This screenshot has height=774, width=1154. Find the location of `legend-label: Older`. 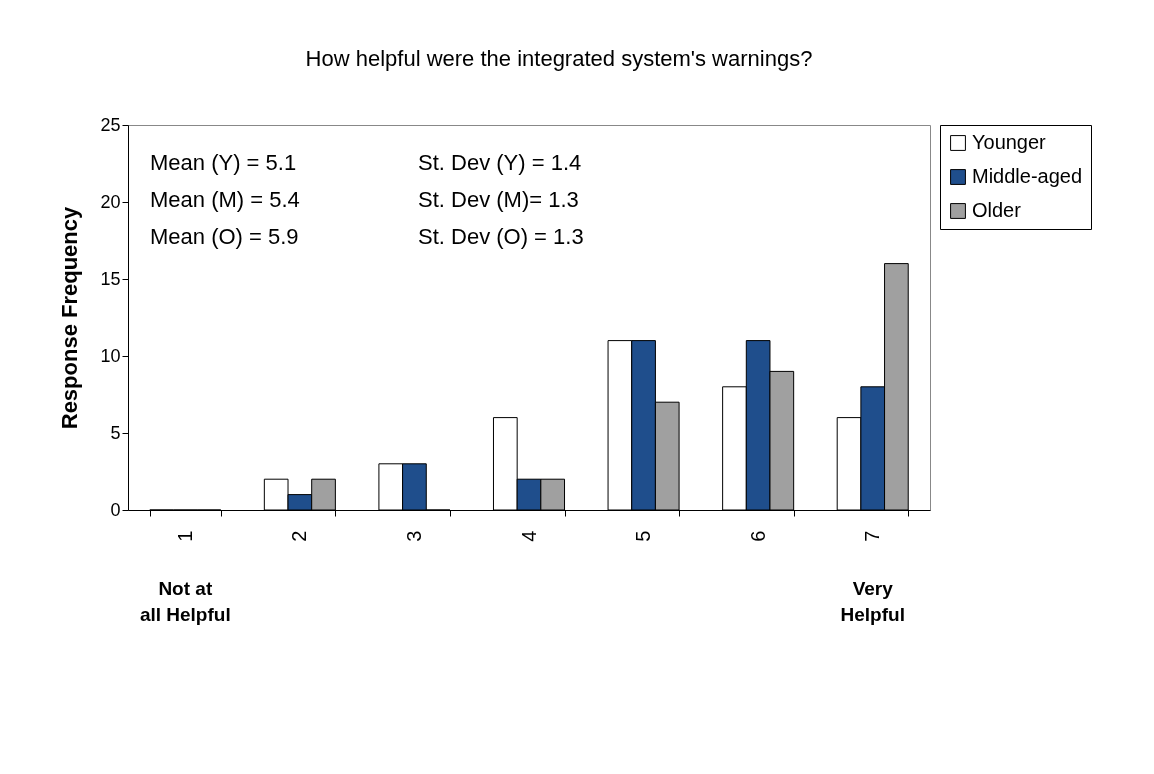

legend-label: Older is located at coordinates (997, 210).